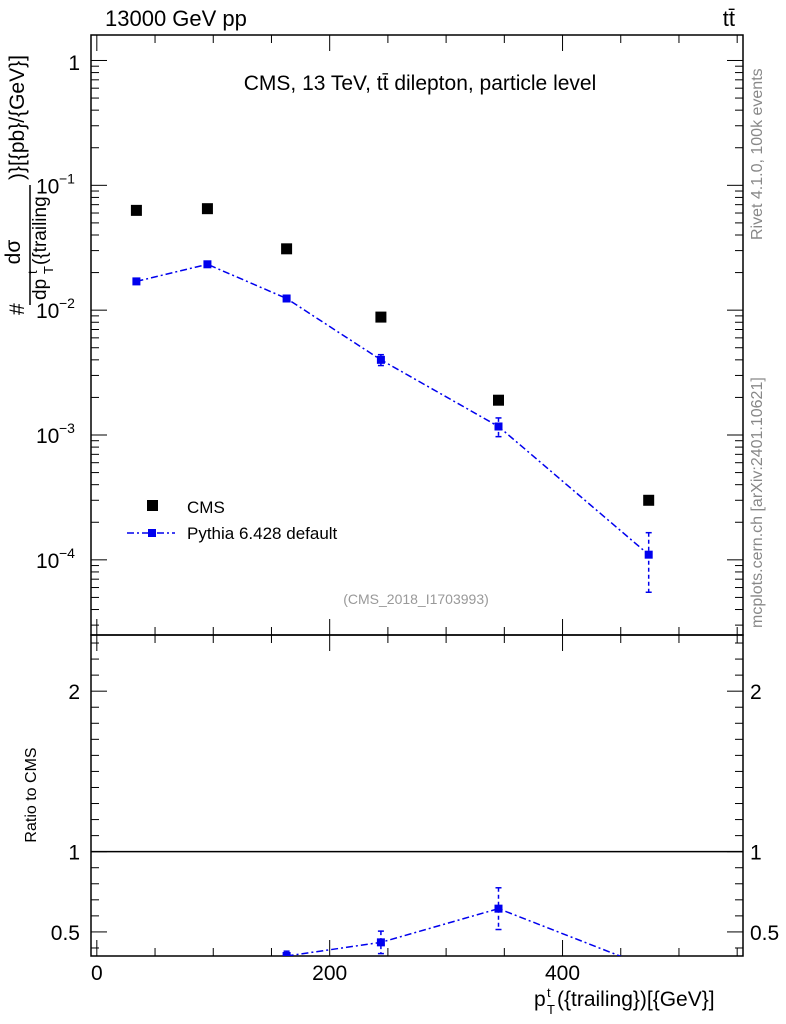 The height and width of the screenshot is (1024, 786). What do you see at coordinates (67, 178) in the screenshot?
I see `ytick-exponent-1e-1: −1` at bounding box center [67, 178].